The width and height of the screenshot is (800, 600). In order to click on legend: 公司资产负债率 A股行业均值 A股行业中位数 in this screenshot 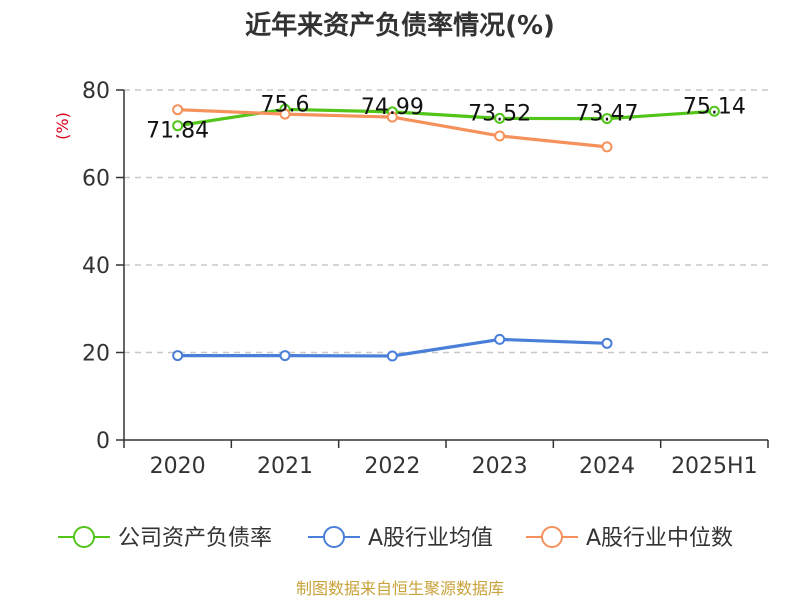, I will do `click(395, 538)`.